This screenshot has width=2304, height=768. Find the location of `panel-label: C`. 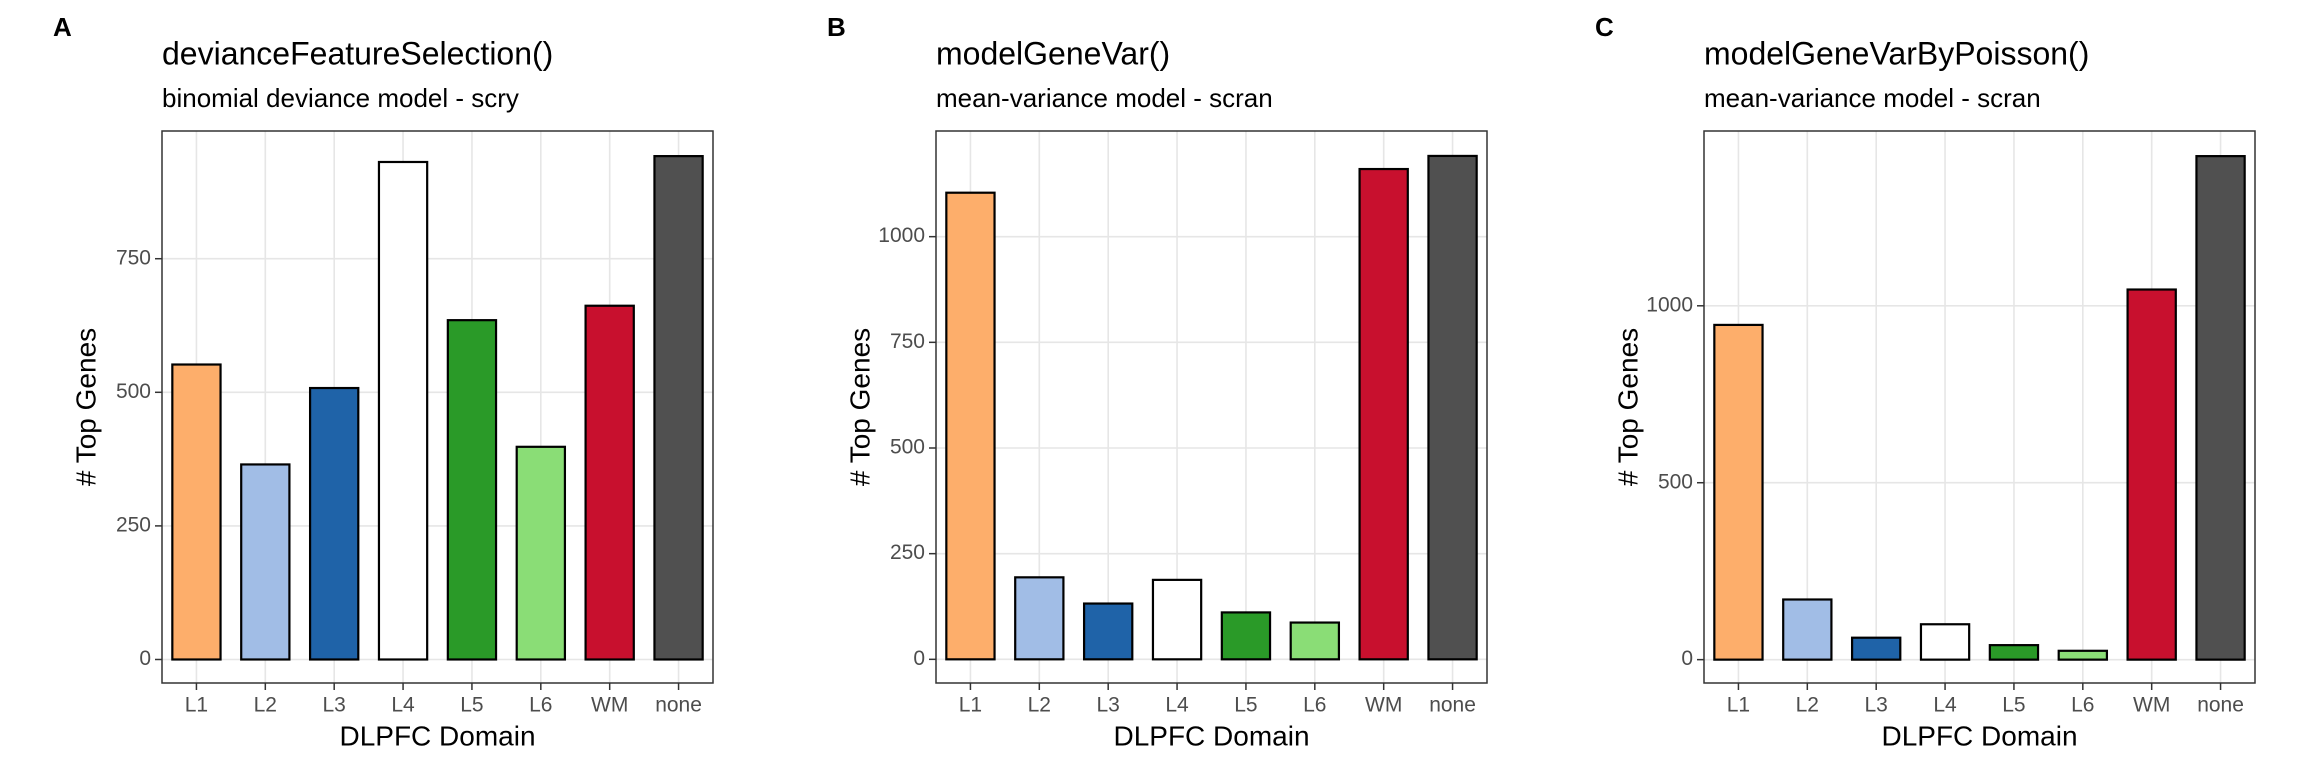

panel-label: C is located at coordinates (1604, 27).